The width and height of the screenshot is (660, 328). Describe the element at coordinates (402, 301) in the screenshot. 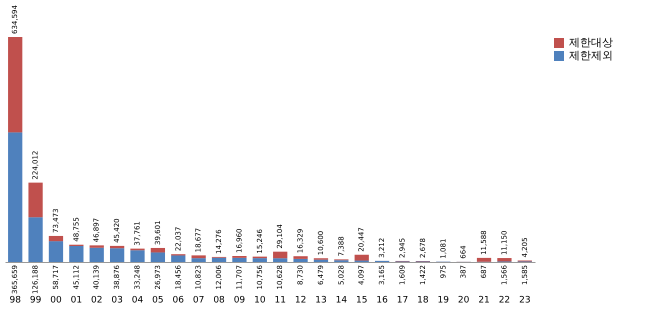

I see `x-tick-label: 17` at that location.